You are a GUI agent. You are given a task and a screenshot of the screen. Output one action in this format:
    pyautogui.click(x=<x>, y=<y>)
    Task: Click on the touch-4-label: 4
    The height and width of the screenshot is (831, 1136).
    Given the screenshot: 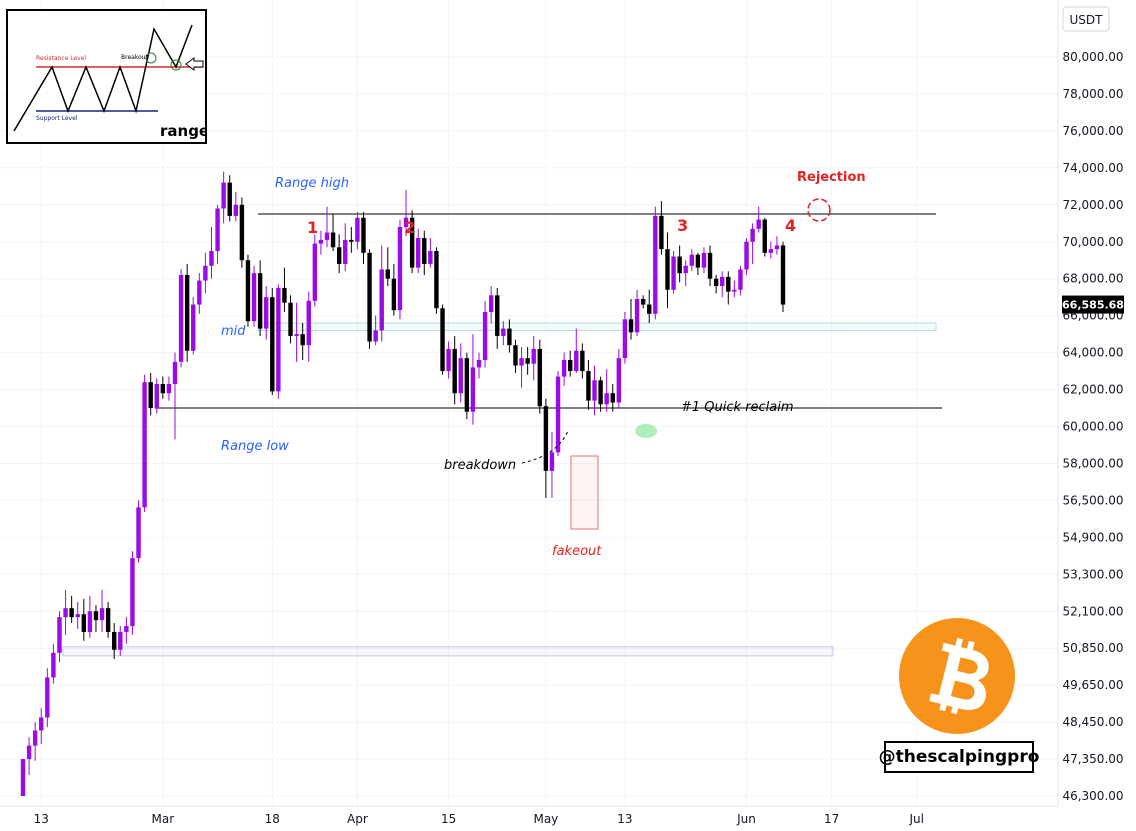 What is the action you would take?
    pyautogui.click(x=790, y=225)
    